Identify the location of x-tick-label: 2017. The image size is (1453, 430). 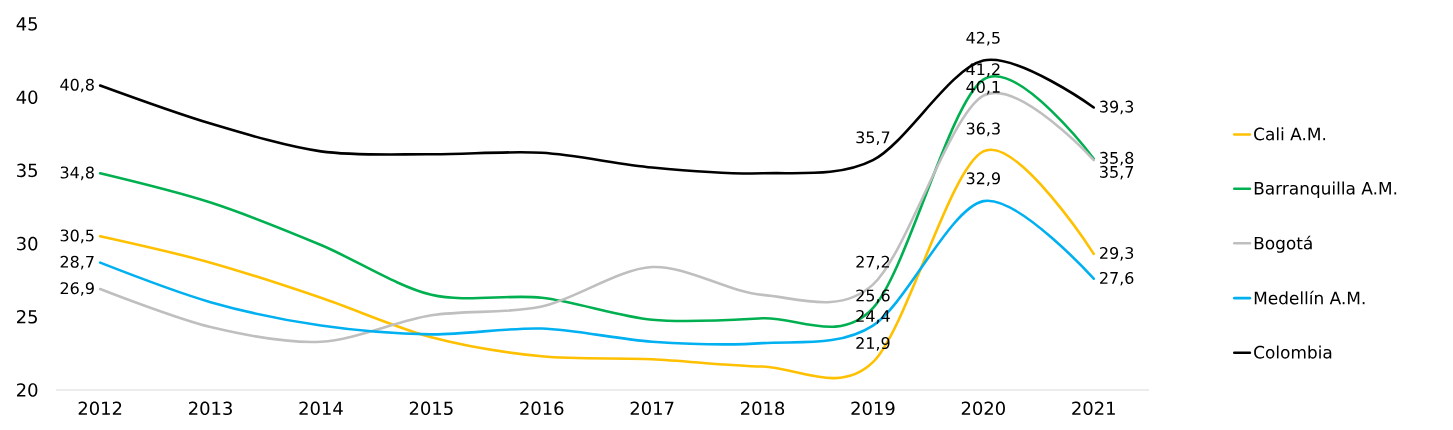
(652, 408).